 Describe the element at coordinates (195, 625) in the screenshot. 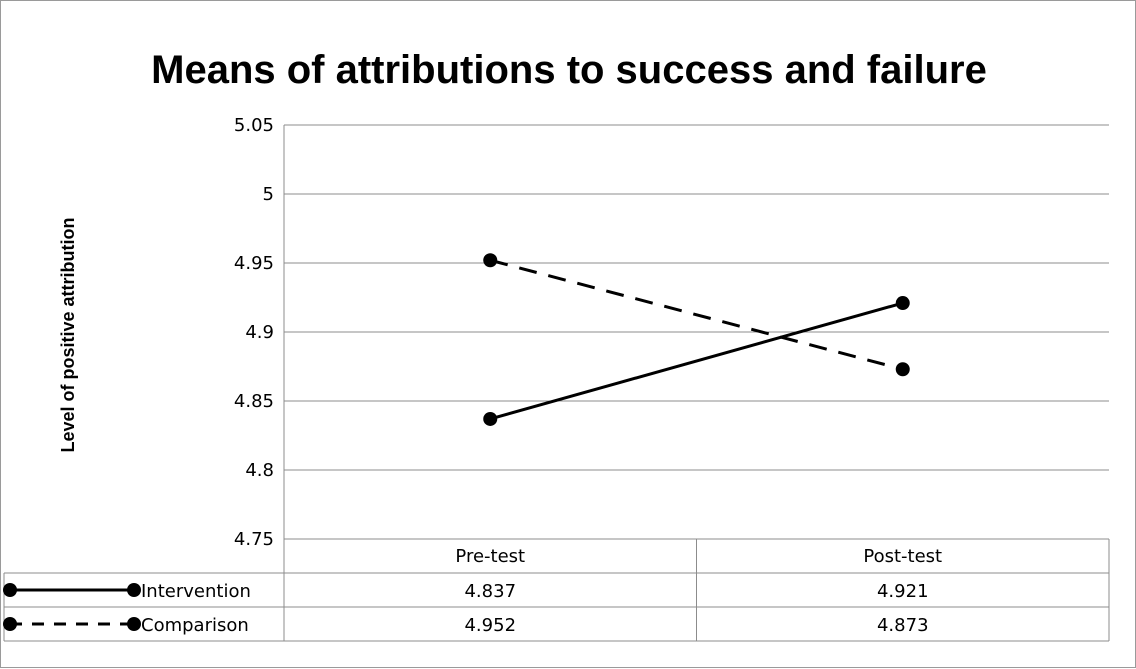

I see `legend-series-name: Comparison` at that location.